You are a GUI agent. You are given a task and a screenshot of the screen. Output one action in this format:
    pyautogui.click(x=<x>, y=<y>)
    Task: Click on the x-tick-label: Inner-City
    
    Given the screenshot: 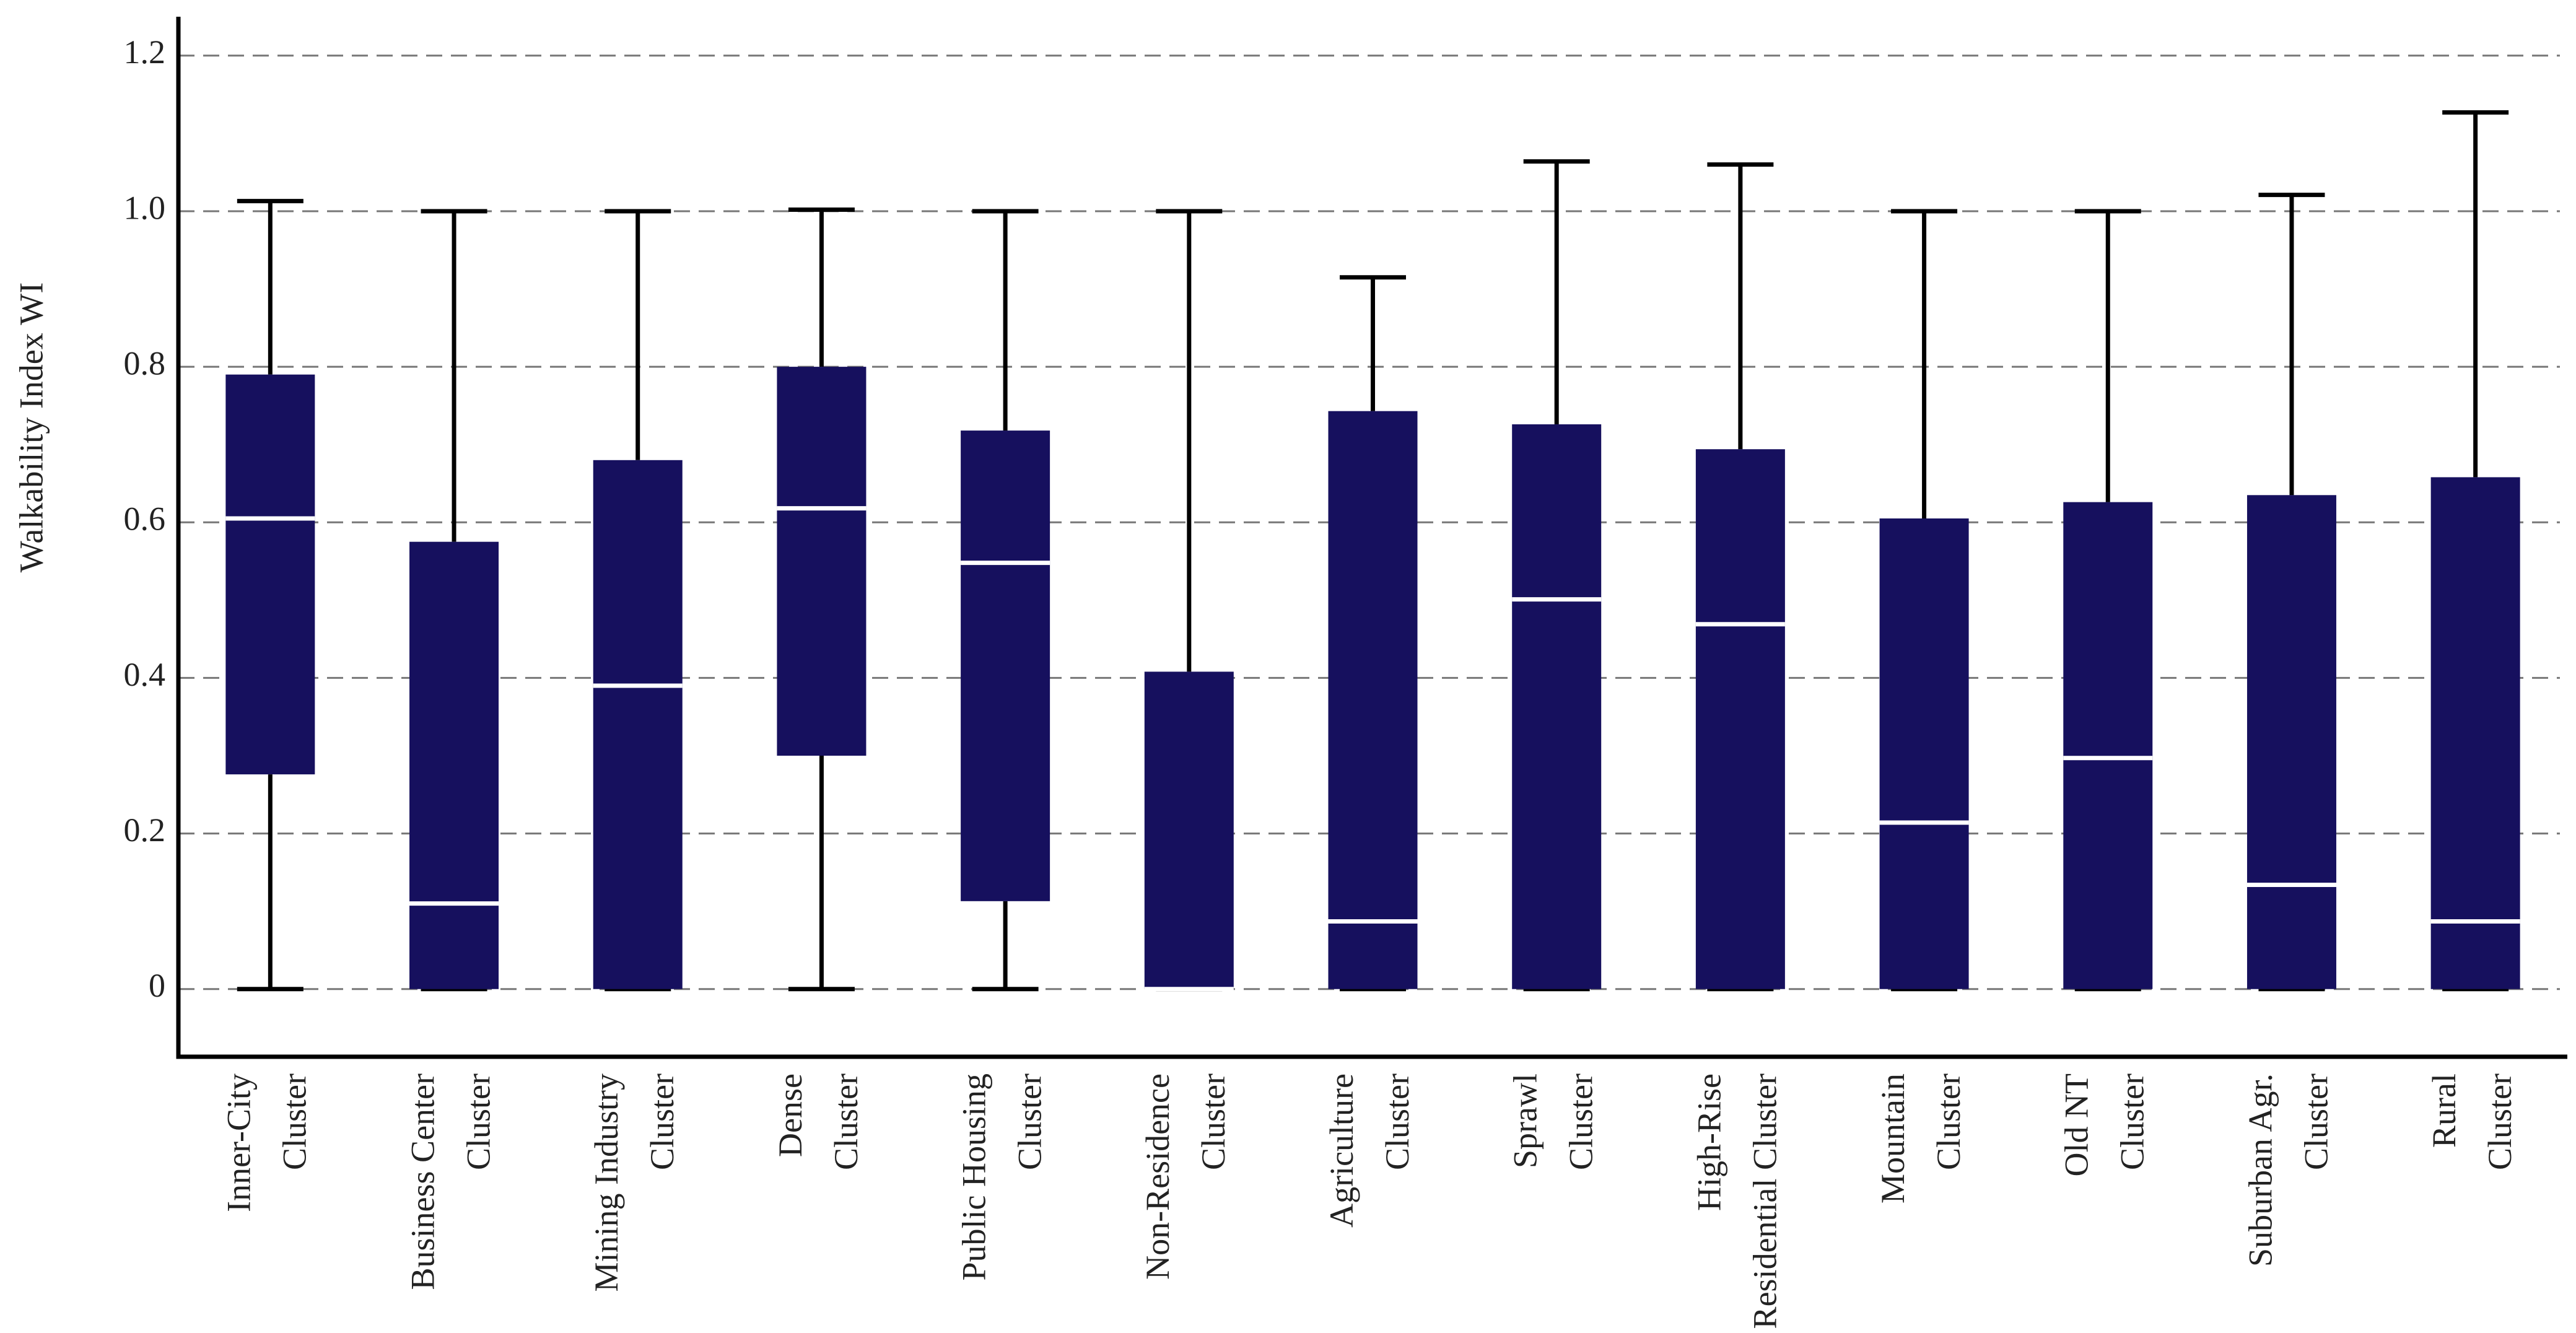 What is the action you would take?
    pyautogui.click(x=239, y=1143)
    